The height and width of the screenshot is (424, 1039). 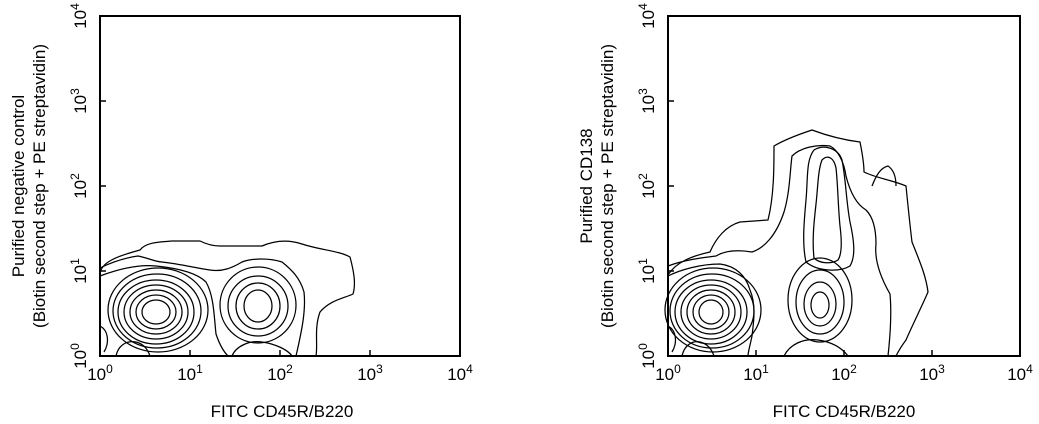 What do you see at coordinates (18, 186) in the screenshot?
I see `y-axis-label-line1: Purified negative control` at bounding box center [18, 186].